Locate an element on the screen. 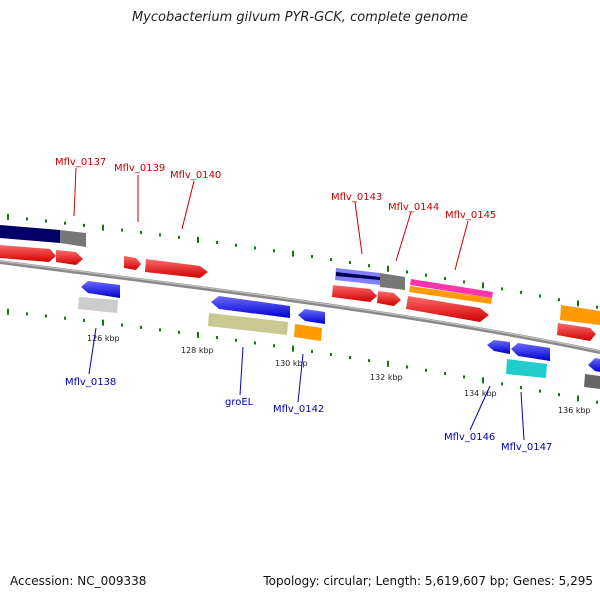 The width and height of the screenshot is (600, 600). gene-label-mflv-0142: Mflv_0142 is located at coordinates (298, 409).